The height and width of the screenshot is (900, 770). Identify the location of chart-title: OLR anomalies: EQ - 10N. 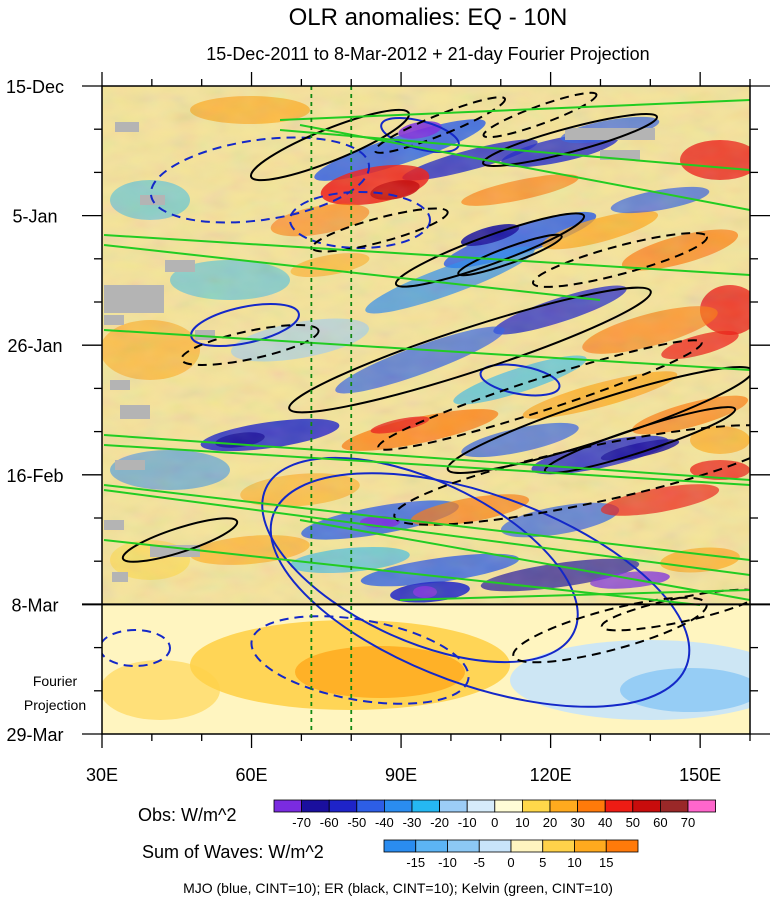
(428, 17).